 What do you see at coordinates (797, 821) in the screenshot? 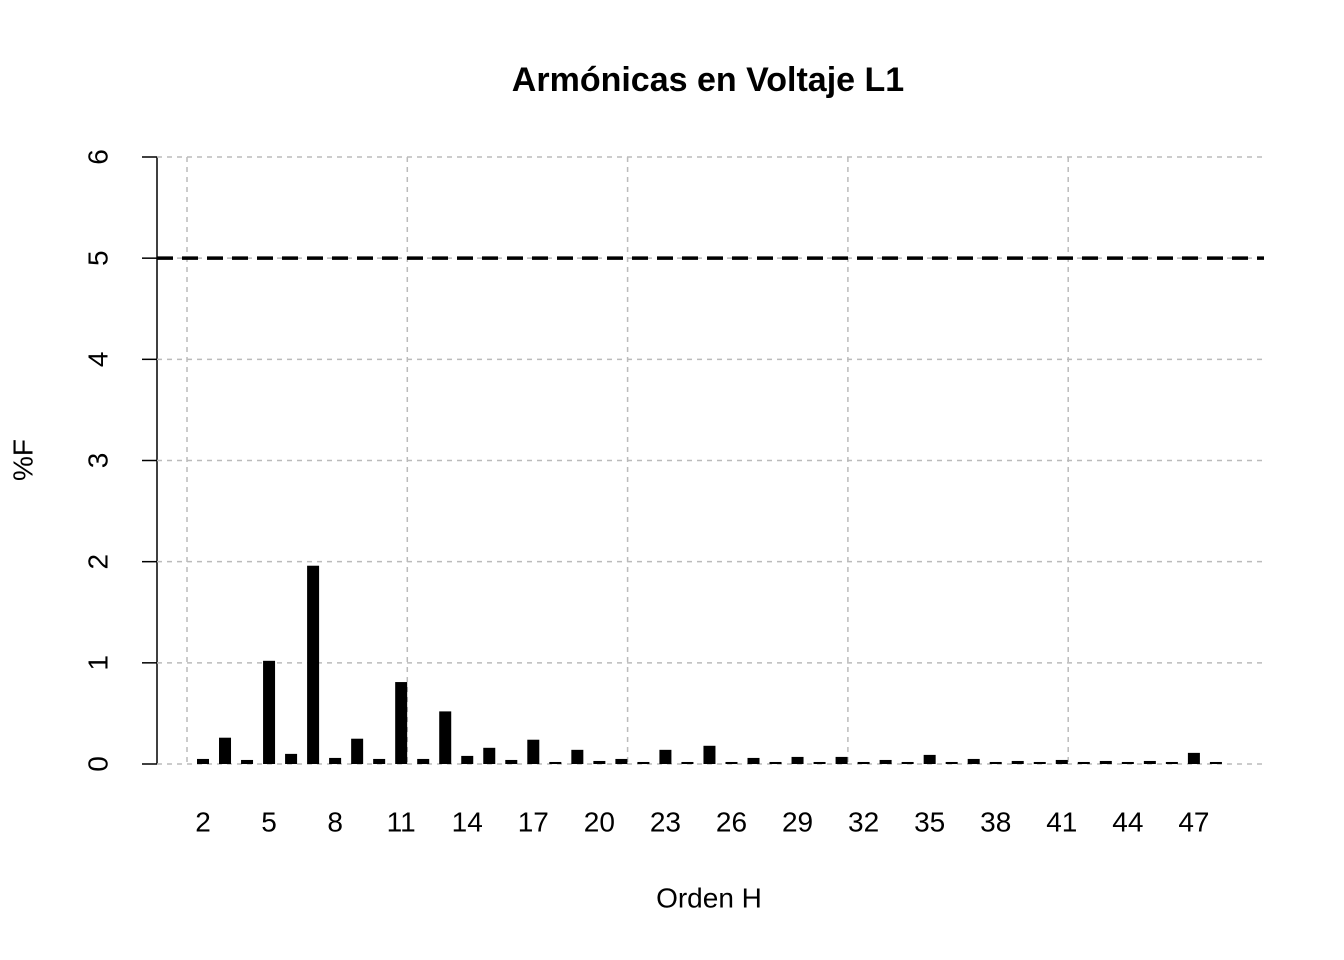
I see `x-tick-label: 29` at bounding box center [797, 821].